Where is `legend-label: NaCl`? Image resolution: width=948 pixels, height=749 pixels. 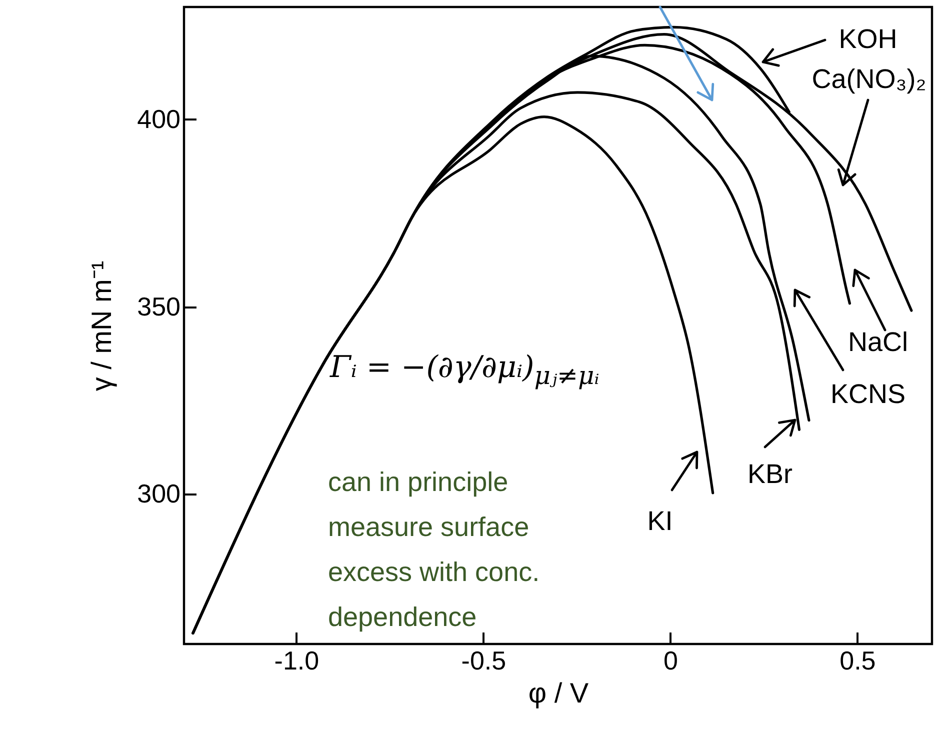 legend-label: NaCl is located at coordinates (878, 342).